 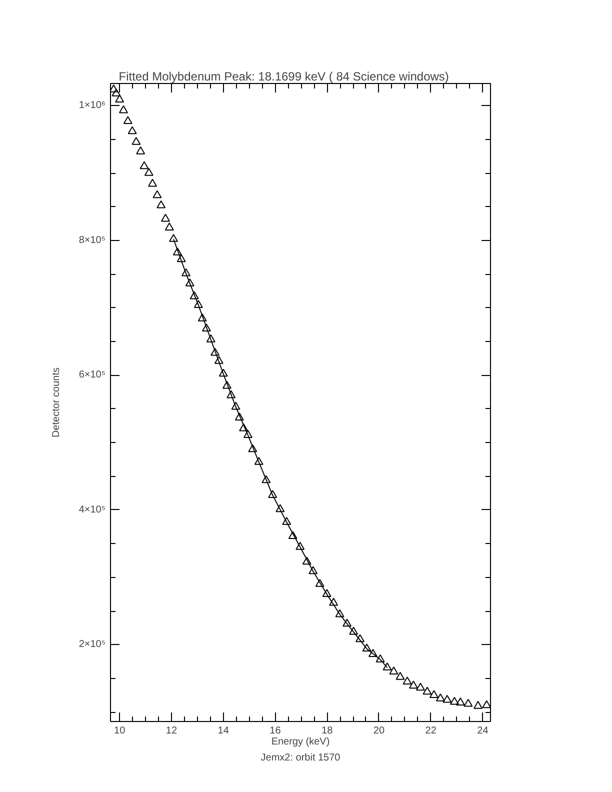 What do you see at coordinates (300, 742) in the screenshot?
I see `x-axis-title: Energy (keV)` at bounding box center [300, 742].